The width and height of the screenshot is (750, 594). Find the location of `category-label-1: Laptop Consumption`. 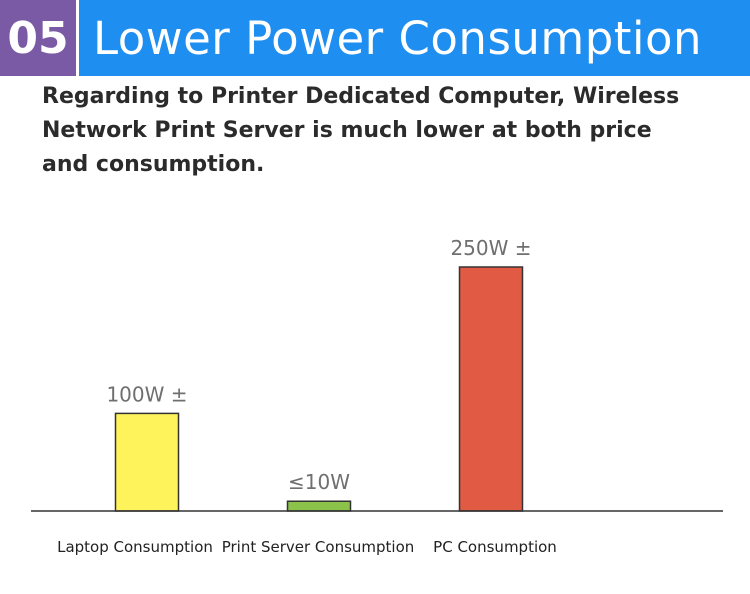

category-label-1: Laptop Consumption is located at coordinates (135, 547).